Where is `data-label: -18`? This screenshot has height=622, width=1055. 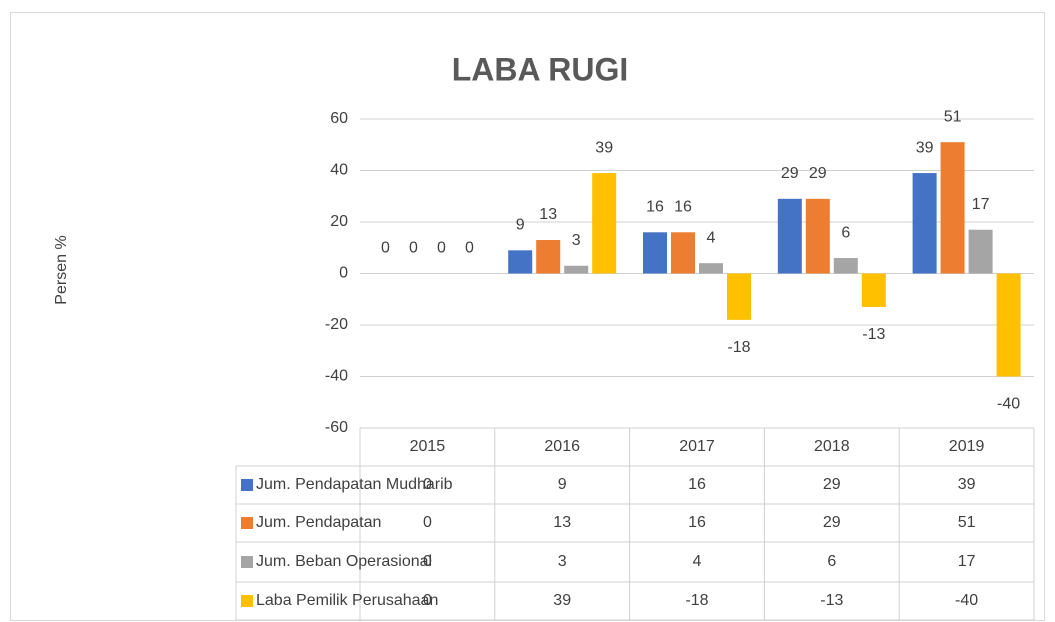 data-label: -18 is located at coordinates (738, 347).